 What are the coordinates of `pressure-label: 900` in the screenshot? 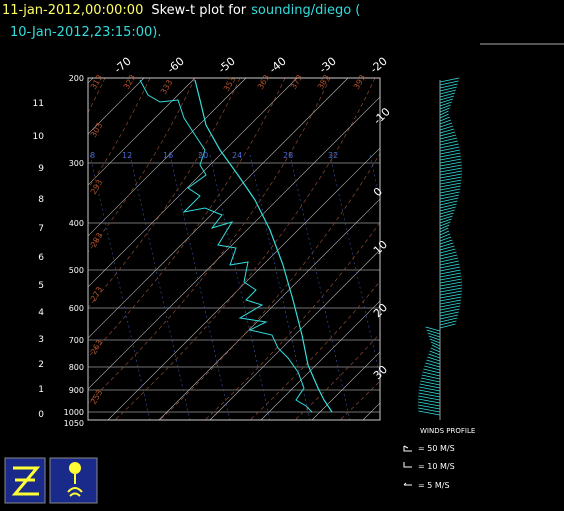 It's located at (76, 390).